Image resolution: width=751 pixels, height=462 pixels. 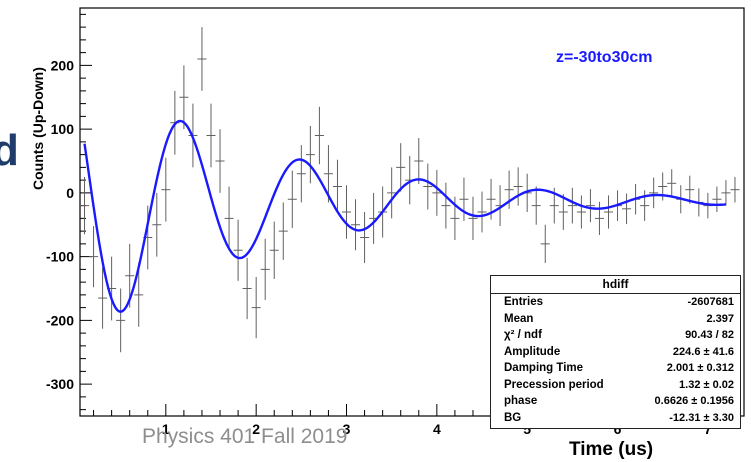 I want to click on y-tick-label: 200, so click(x=63, y=65).